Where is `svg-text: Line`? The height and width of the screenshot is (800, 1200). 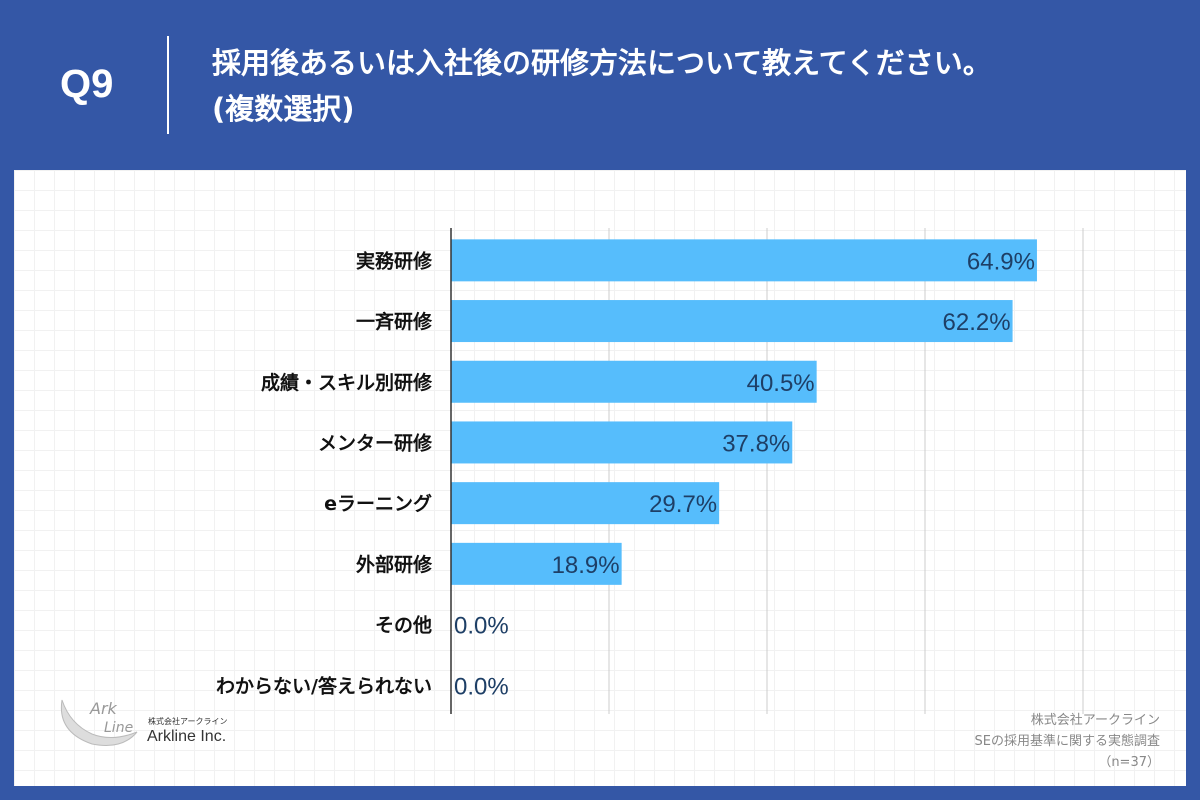 svg-text: Line is located at coordinates (118, 728).